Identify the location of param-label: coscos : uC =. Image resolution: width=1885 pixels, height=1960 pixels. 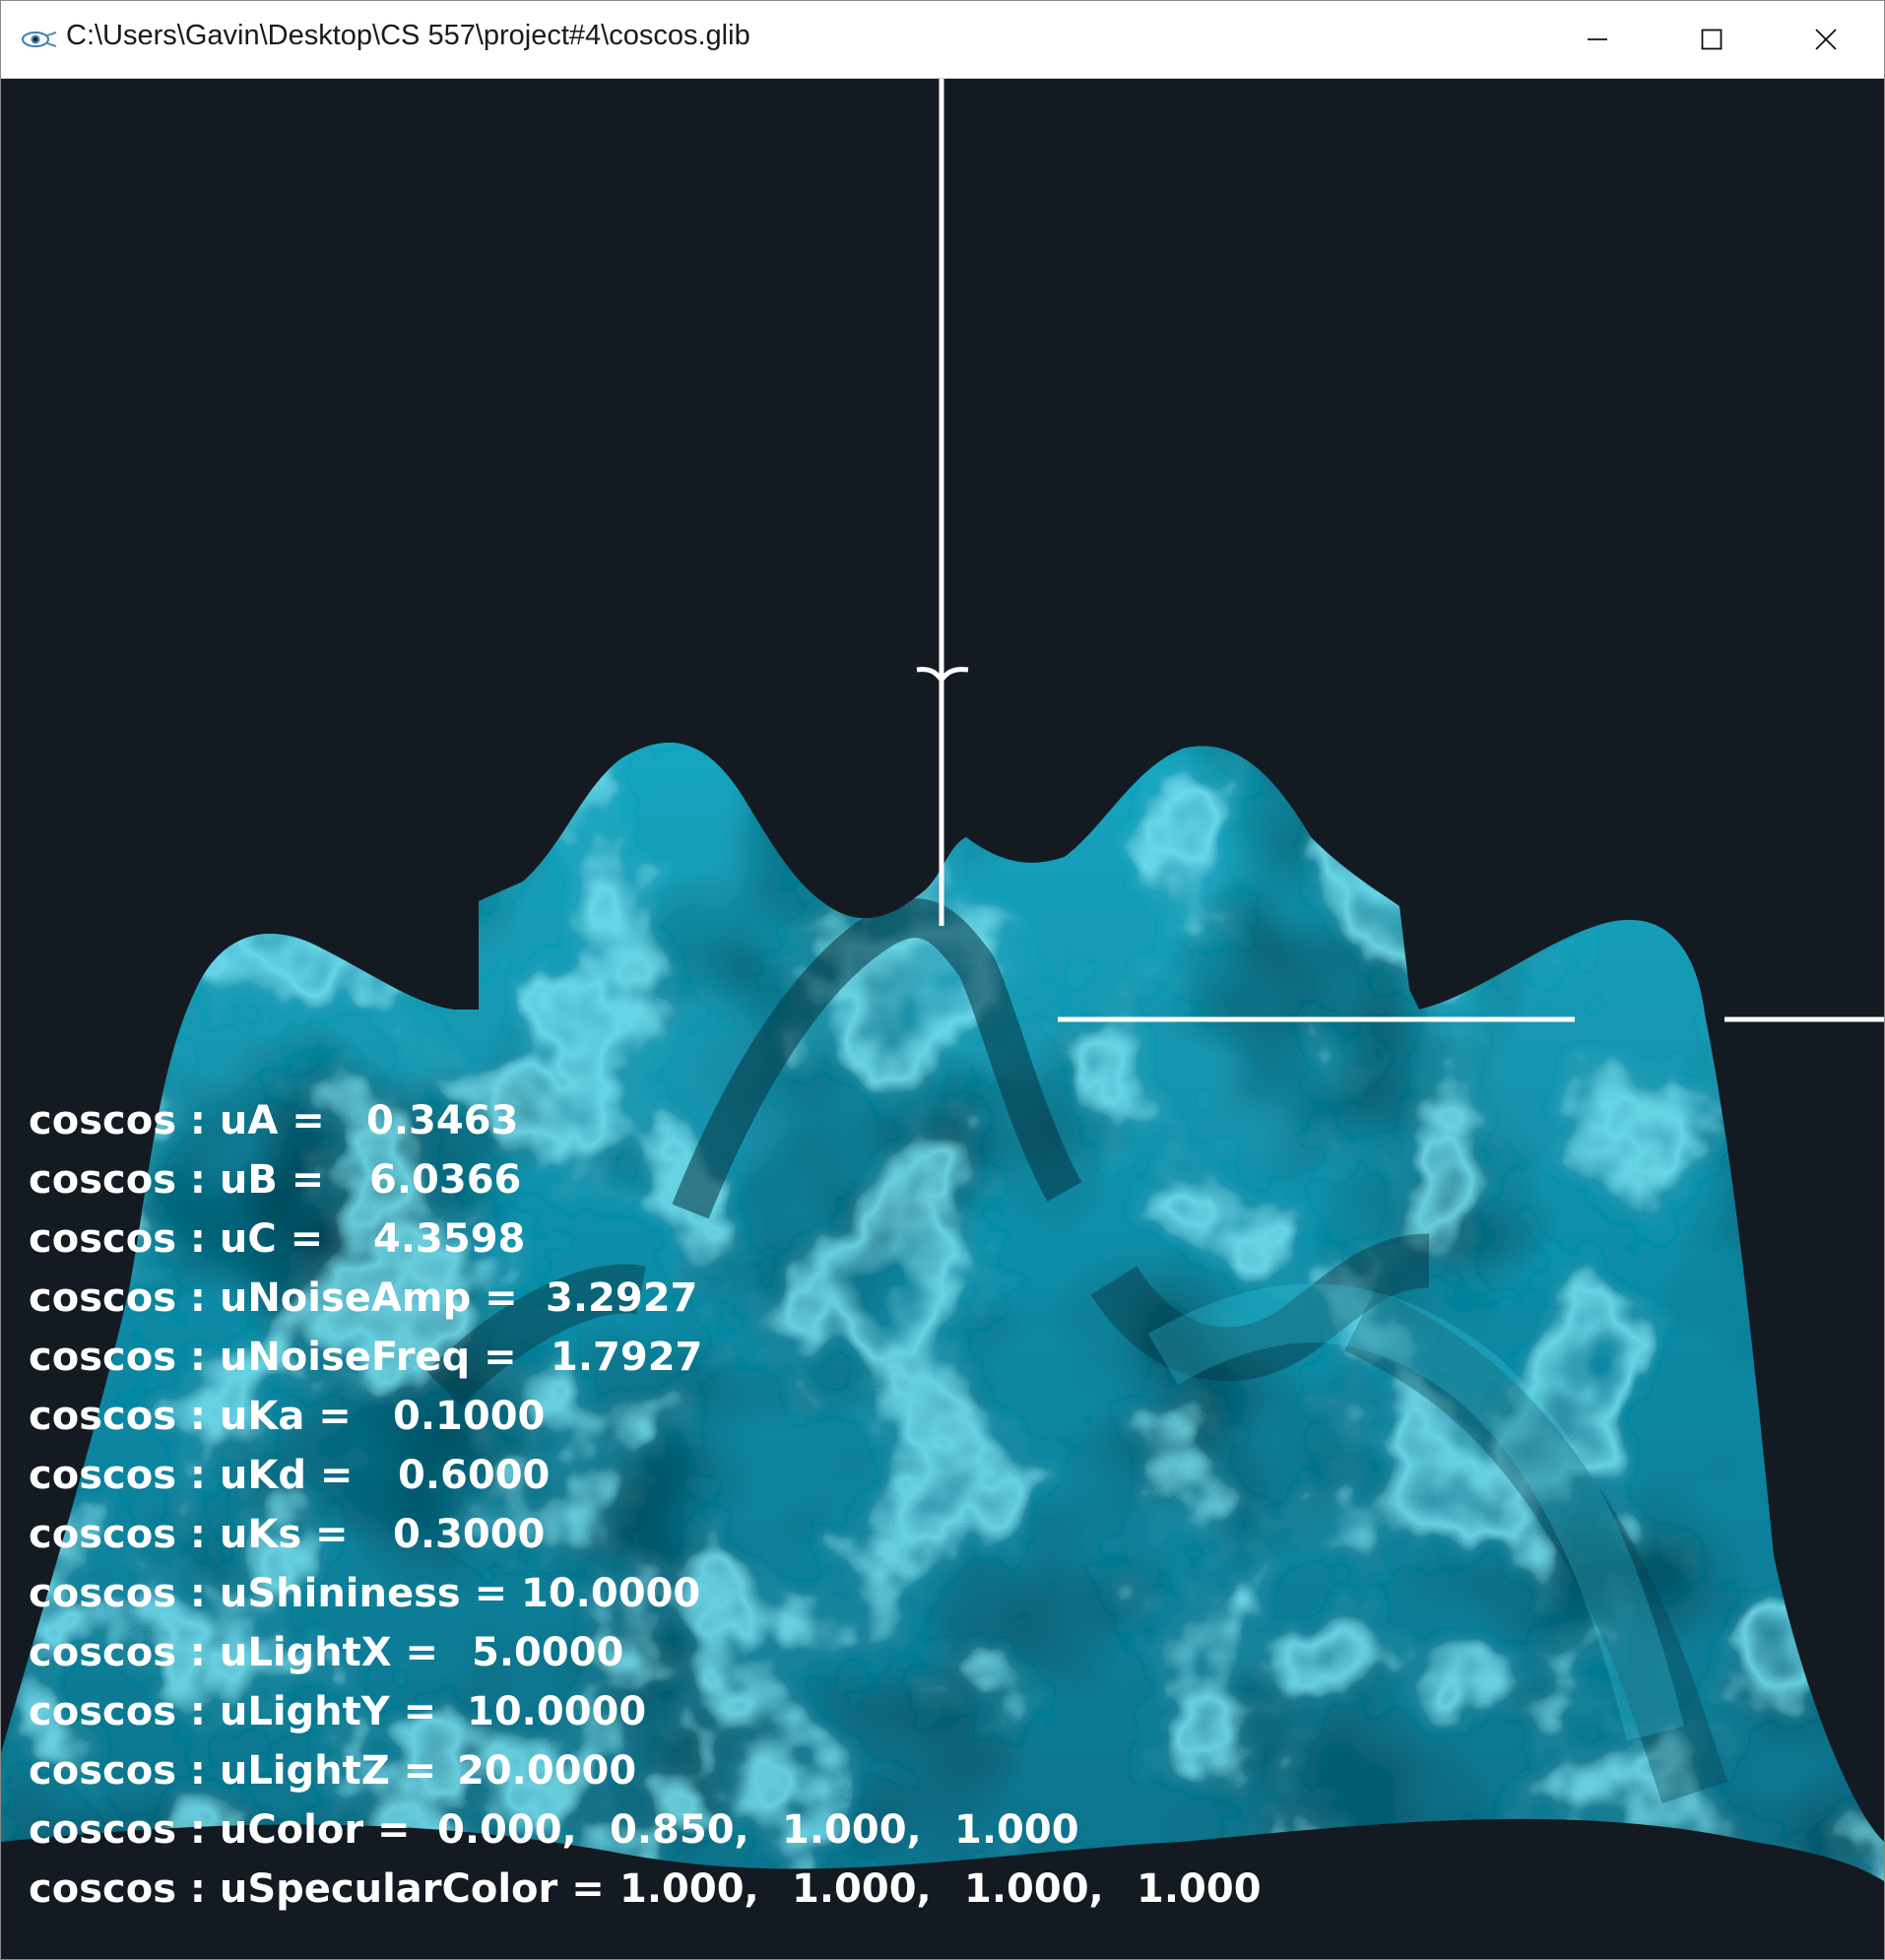
(176, 1239).